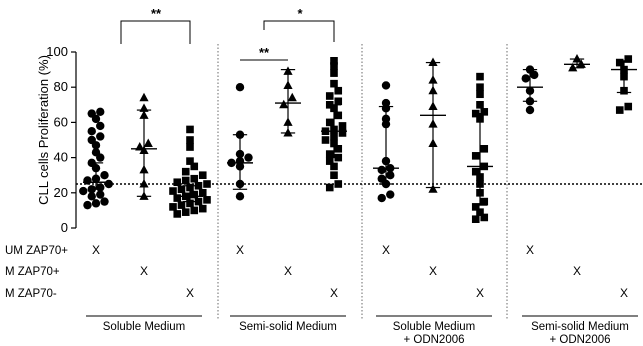 This screenshot has height=346, width=643. I want to click on y-tick-label: 80, so click(61, 86).